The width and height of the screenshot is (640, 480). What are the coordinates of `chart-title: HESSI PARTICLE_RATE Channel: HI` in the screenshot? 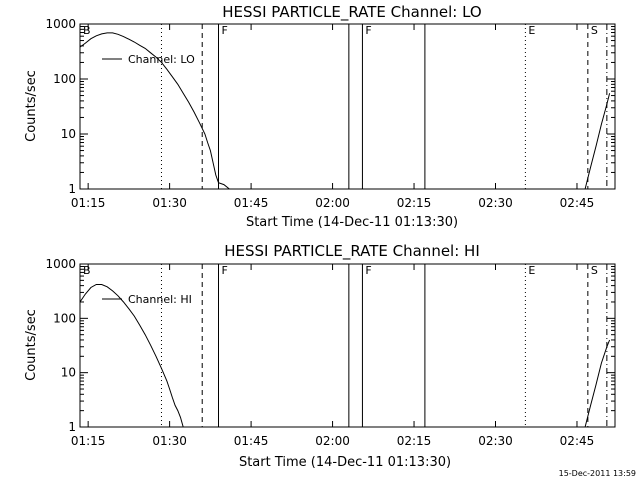 It's located at (352, 251).